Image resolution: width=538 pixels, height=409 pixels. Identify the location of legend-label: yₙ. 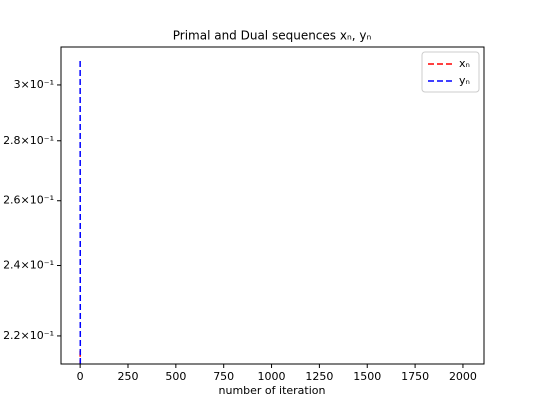
(464, 80).